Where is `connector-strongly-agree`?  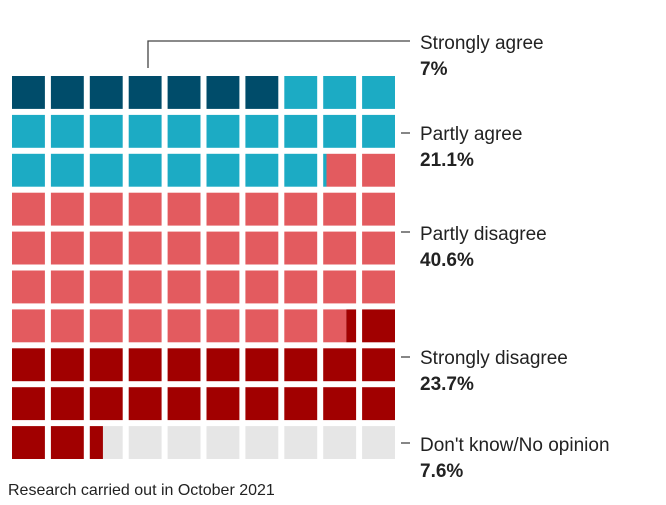
connector-strongly-agree is located at coordinates (278, 54).